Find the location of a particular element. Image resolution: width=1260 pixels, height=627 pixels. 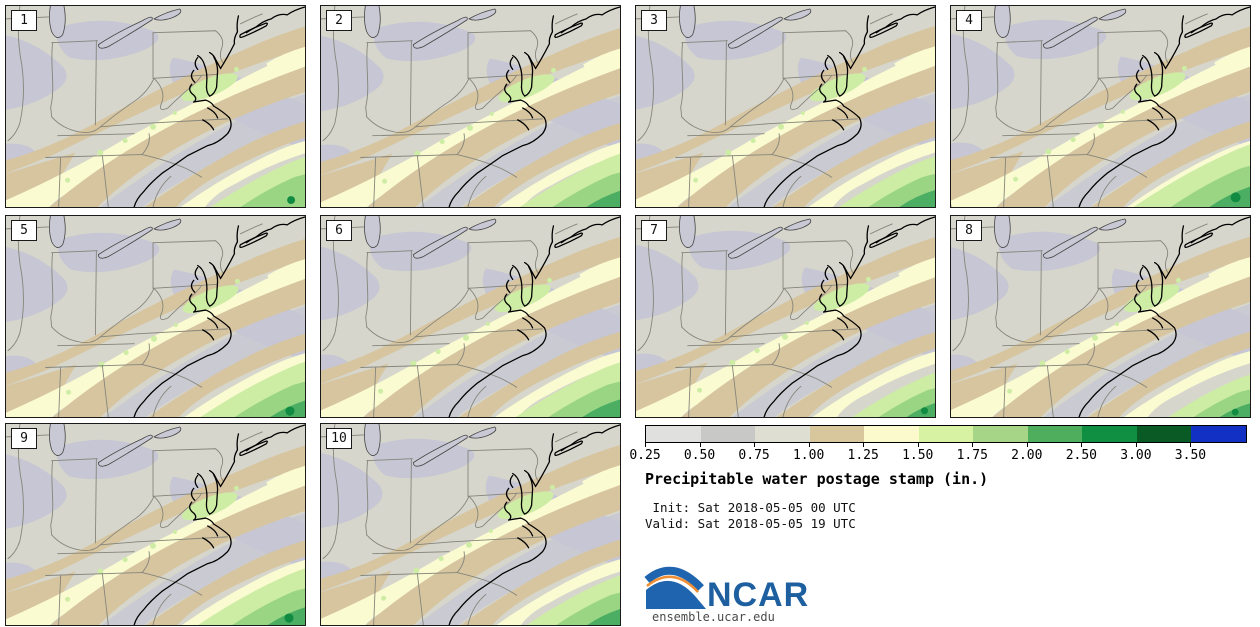

ncar-logo-text: NCAR is located at coordinates (758, 594).